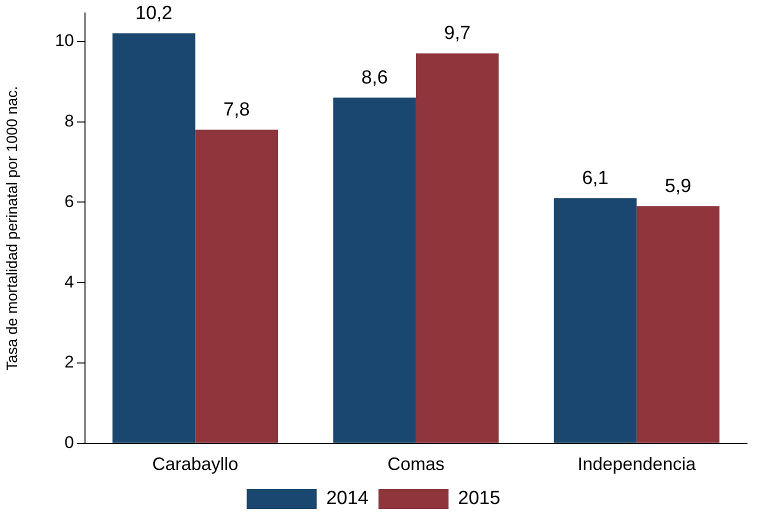 This screenshot has height=519, width=767. Describe the element at coordinates (13, 228) in the screenshot. I see `y-axis-title: Tasa de mortalidad perinatal por 1000 nac.` at that location.